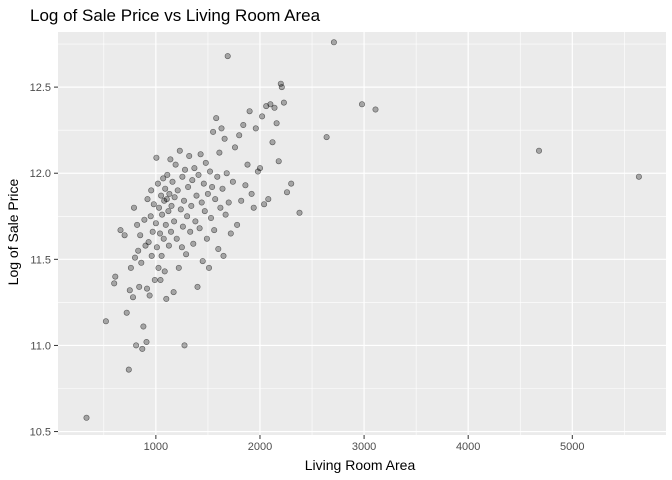 The height and width of the screenshot is (480, 672). Describe the element at coordinates (40, 433) in the screenshot. I see `y-tick-label: 10.5` at that location.